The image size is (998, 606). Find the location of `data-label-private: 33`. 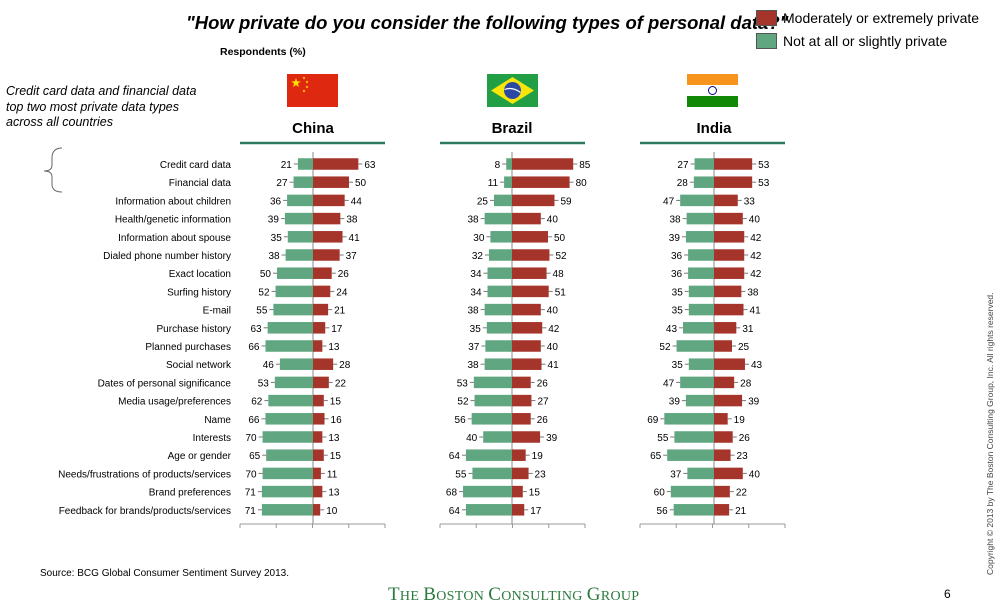

data-label-private: 33 is located at coordinates (750, 201).